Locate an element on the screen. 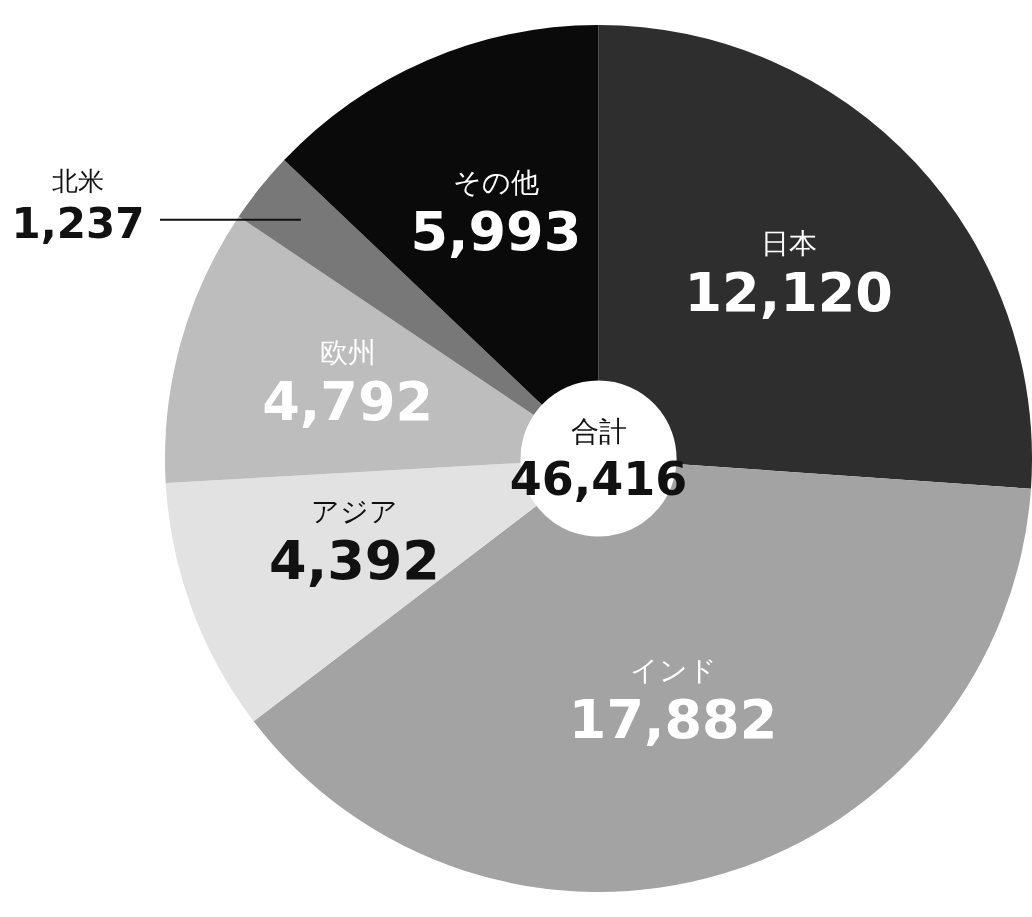  text: 46,416 is located at coordinates (598, 478).